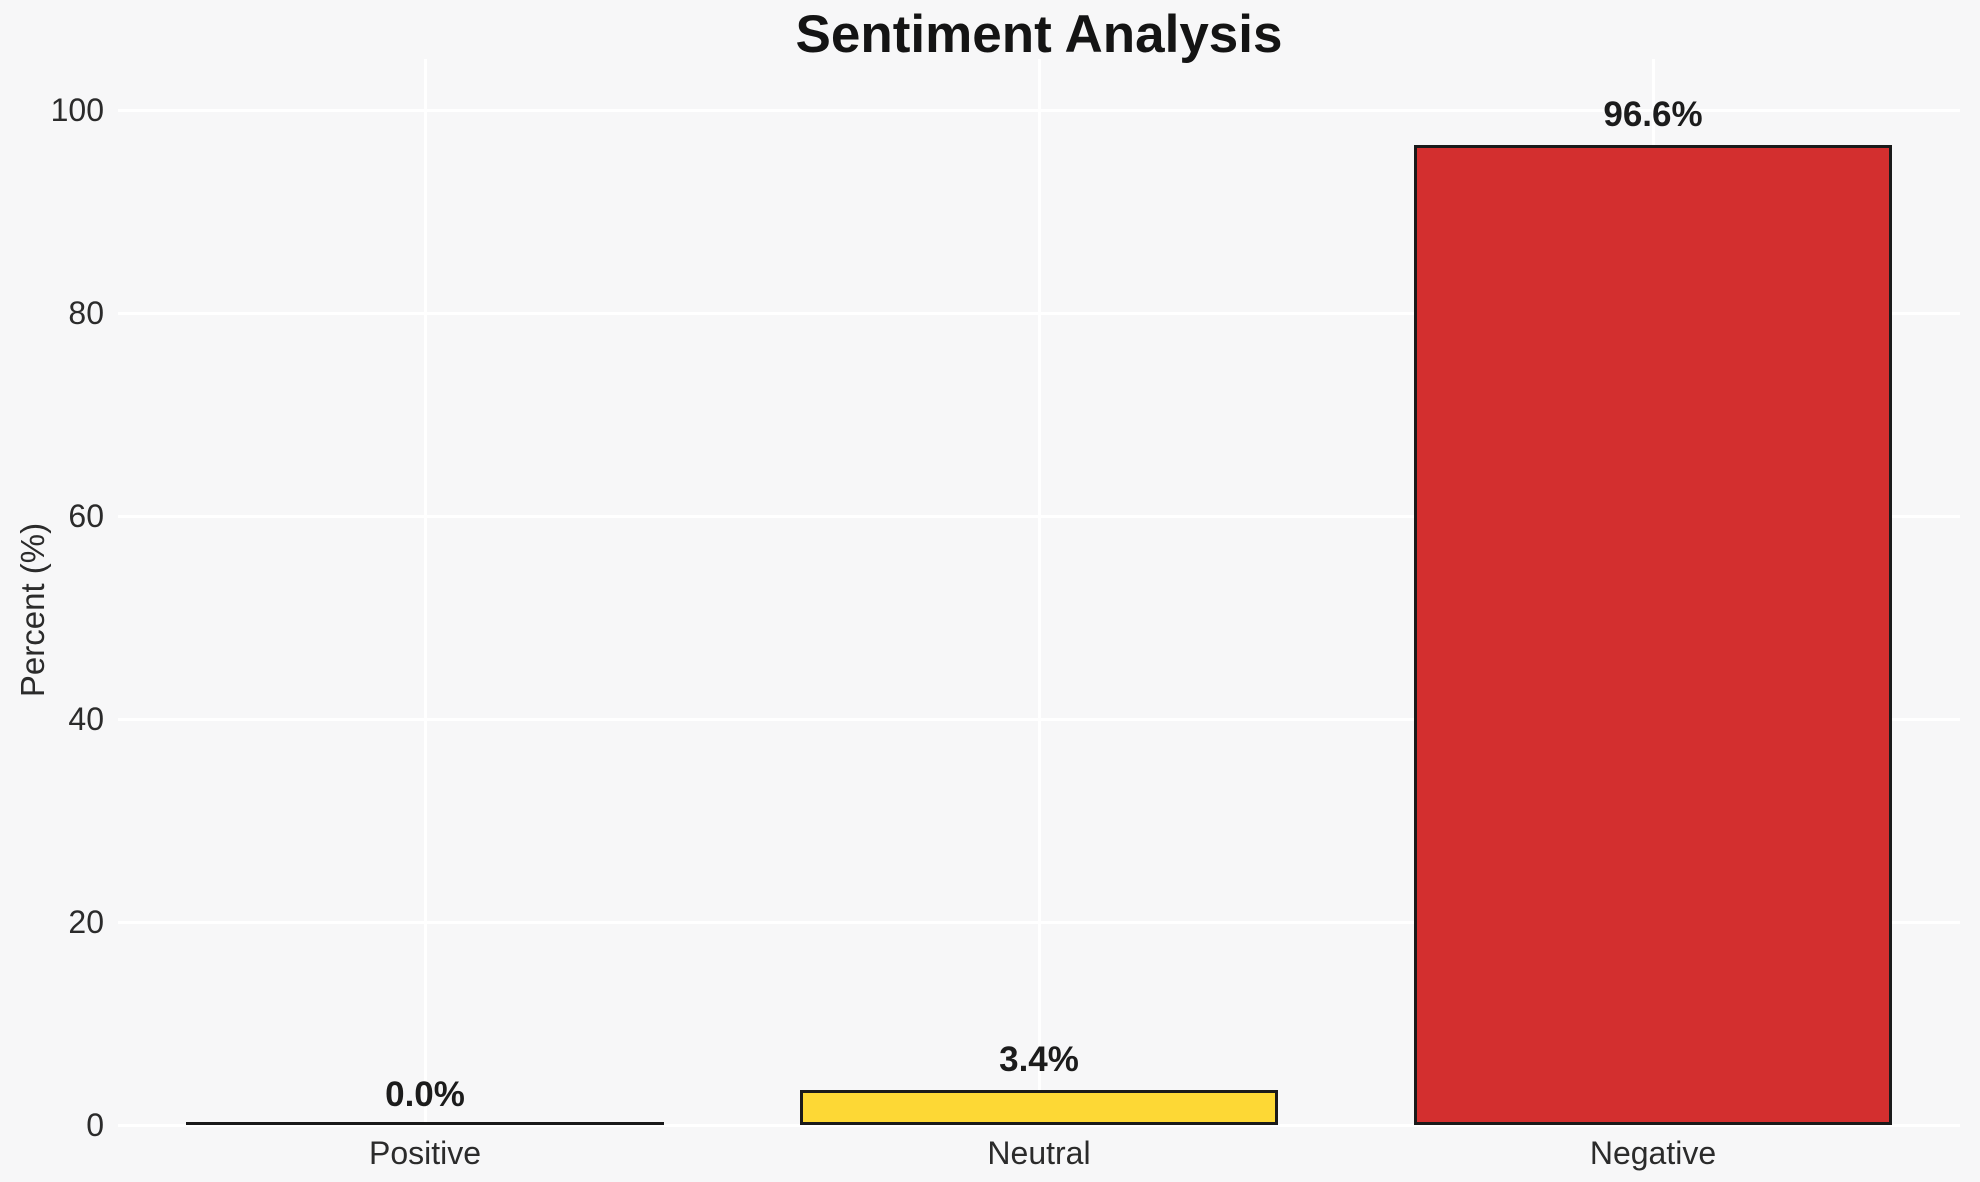 Image resolution: width=1980 pixels, height=1182 pixels. I want to click on bar-value-label-positive: 0.0%, so click(425, 1094).